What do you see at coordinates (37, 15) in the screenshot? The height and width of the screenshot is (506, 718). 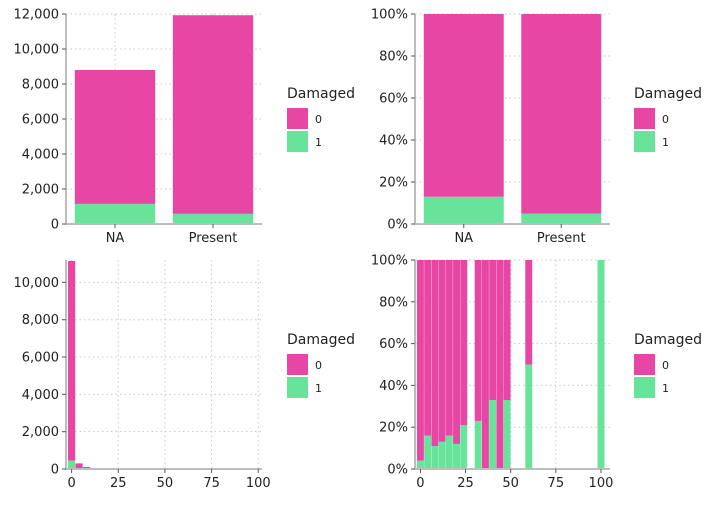 I see `y-tick-label: 12,000` at bounding box center [37, 15].